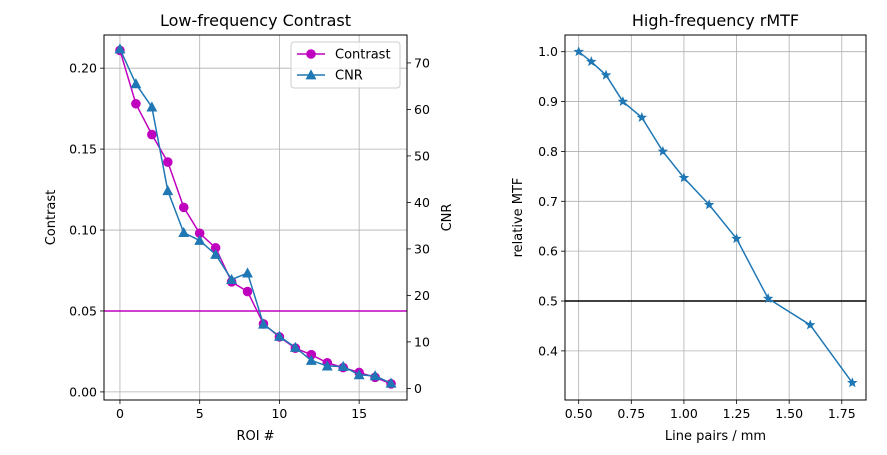  Describe the element at coordinates (83, 230) in the screenshot. I see `y-tick-label: 0.10` at that location.